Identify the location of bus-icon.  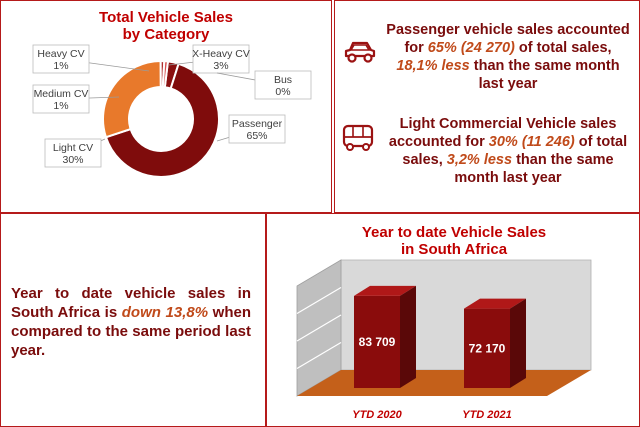
(358, 137).